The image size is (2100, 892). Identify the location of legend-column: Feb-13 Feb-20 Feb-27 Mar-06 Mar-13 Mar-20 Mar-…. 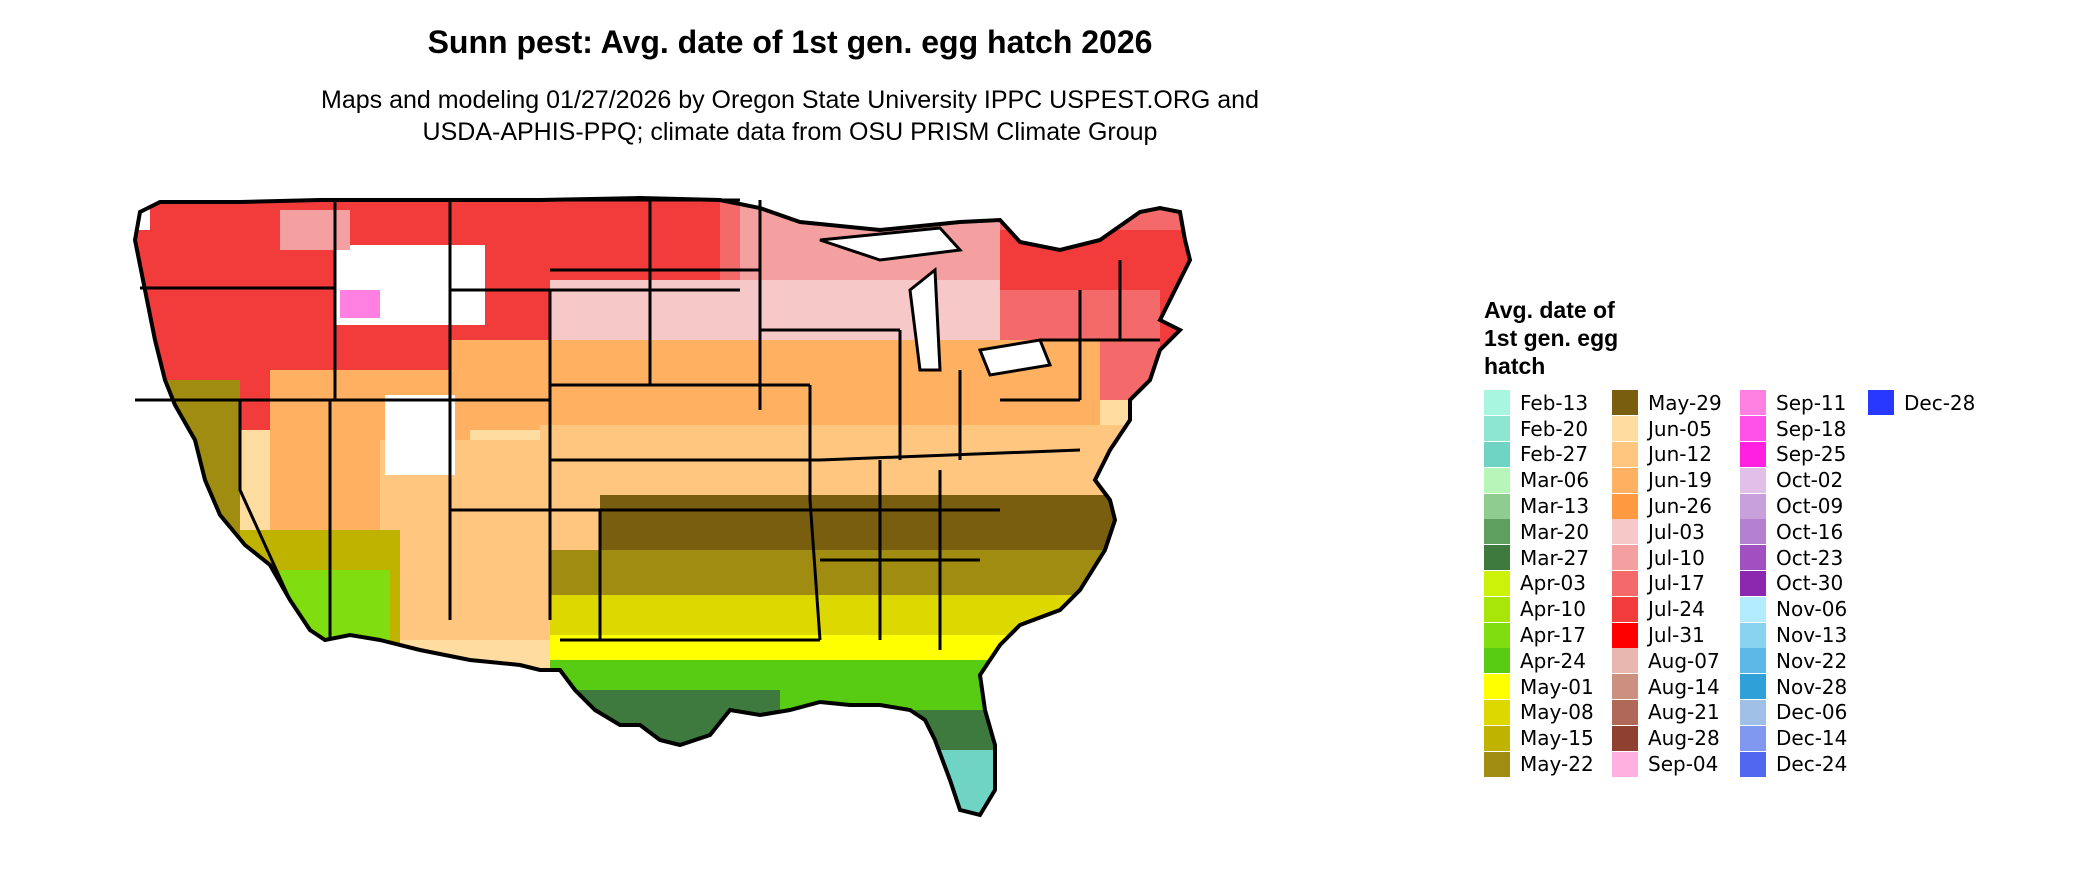
(1548, 583).